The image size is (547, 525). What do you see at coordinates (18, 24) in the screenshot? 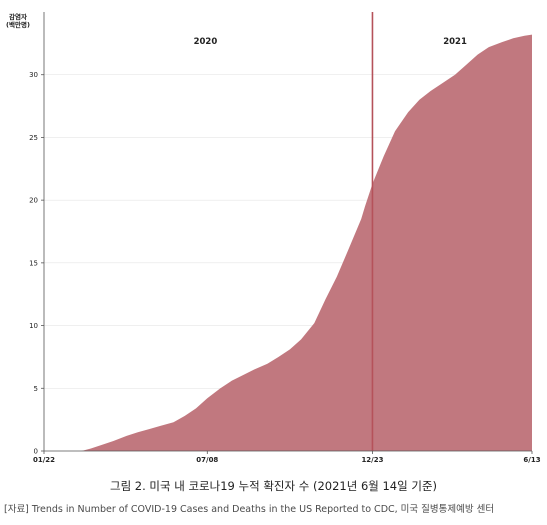
I see `y-axis-title: (백만명)` at bounding box center [18, 24].